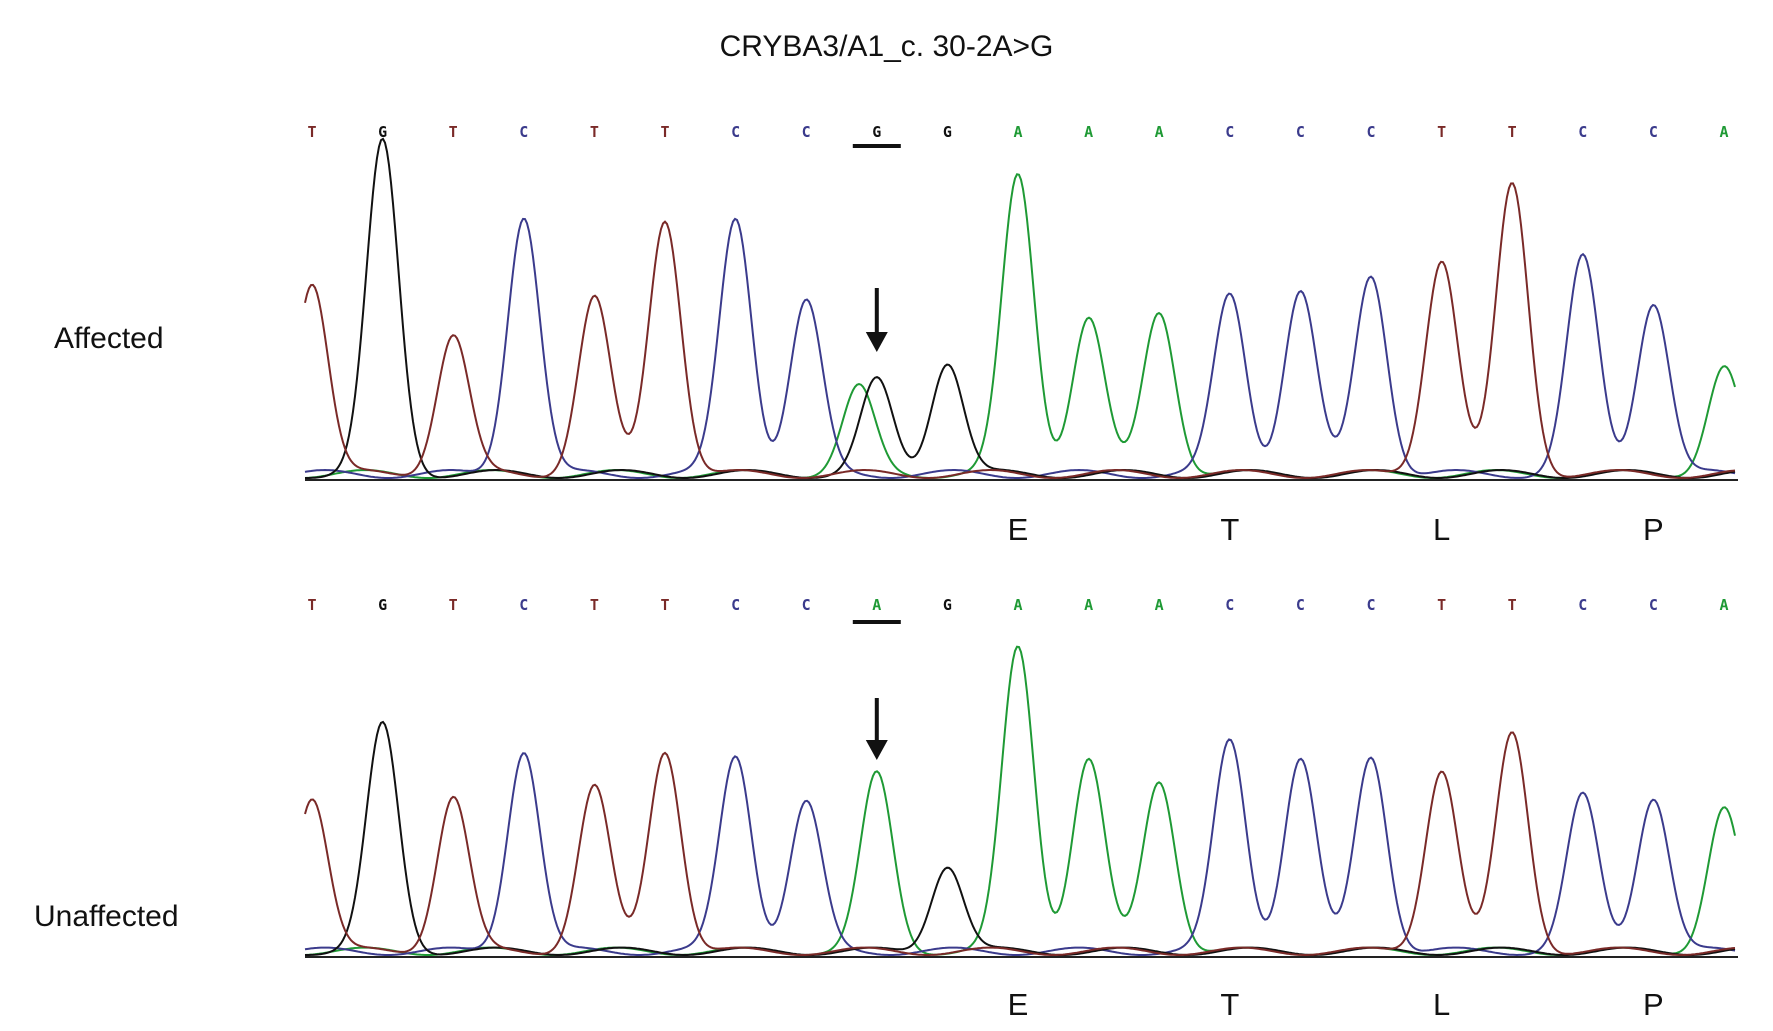  What do you see at coordinates (886, 46) in the screenshot?
I see `figure-title: CRYBA3/A1_c. 30-2A>G` at bounding box center [886, 46].